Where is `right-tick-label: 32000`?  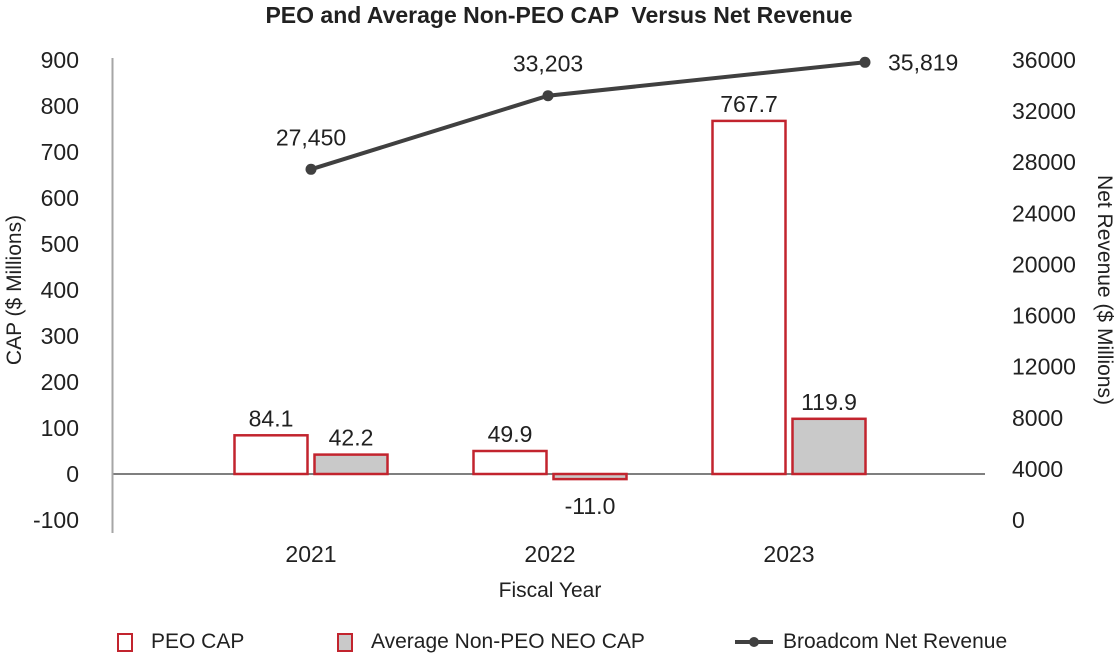
right-tick-label: 32000 is located at coordinates (1044, 111).